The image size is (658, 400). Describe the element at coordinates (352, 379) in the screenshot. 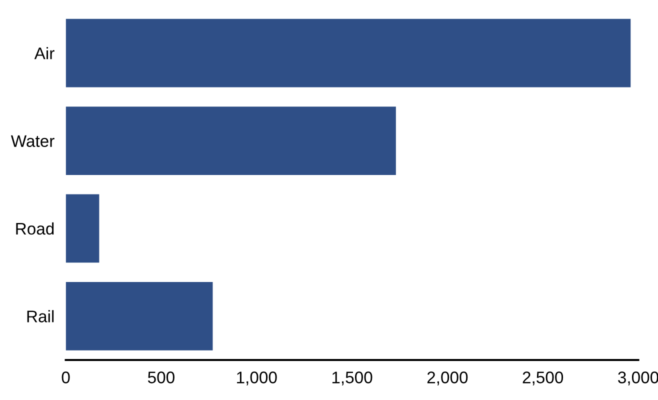

I see `x-tick-label: 1,500` at that location.